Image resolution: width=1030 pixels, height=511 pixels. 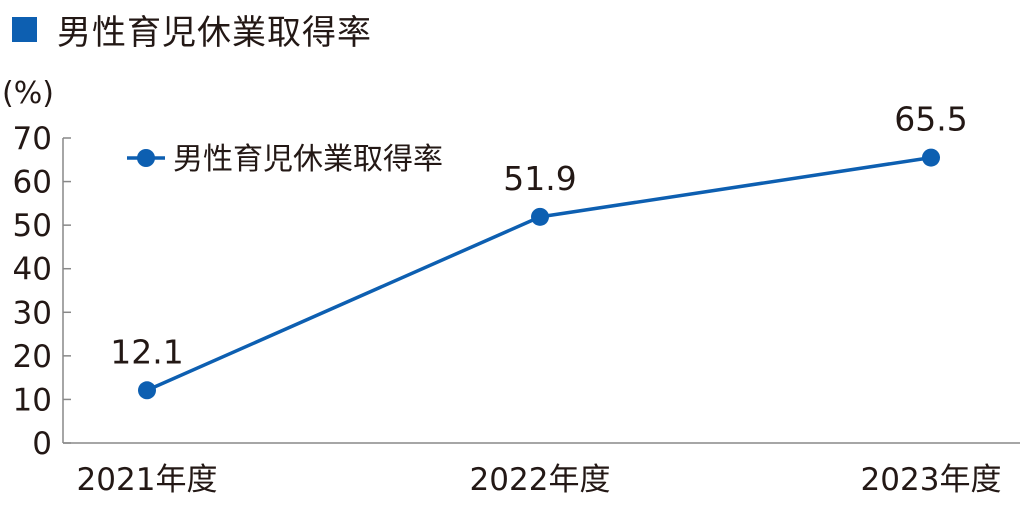 What do you see at coordinates (32, 183) in the screenshot?
I see `y-tick-label: 60` at bounding box center [32, 183].